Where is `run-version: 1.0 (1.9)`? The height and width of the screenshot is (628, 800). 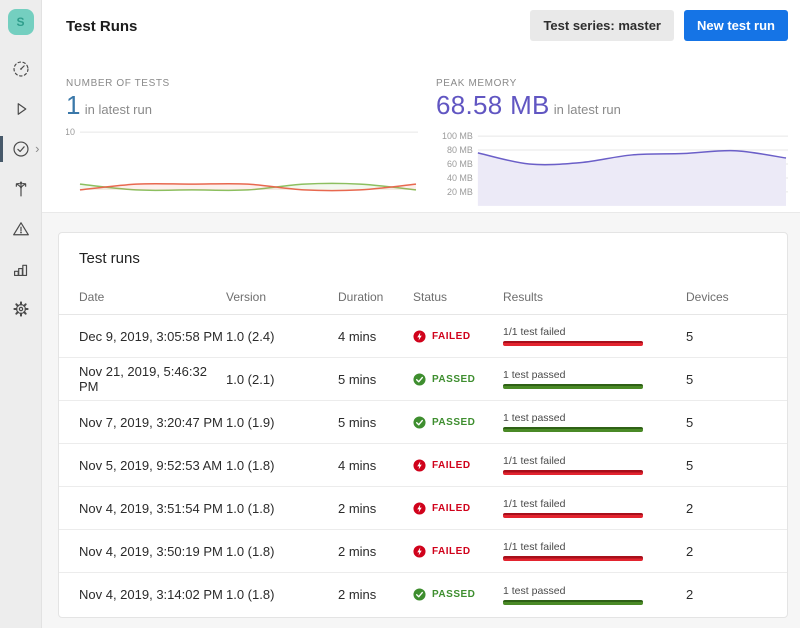
run-version: 1.0 (1.9) is located at coordinates (250, 422).